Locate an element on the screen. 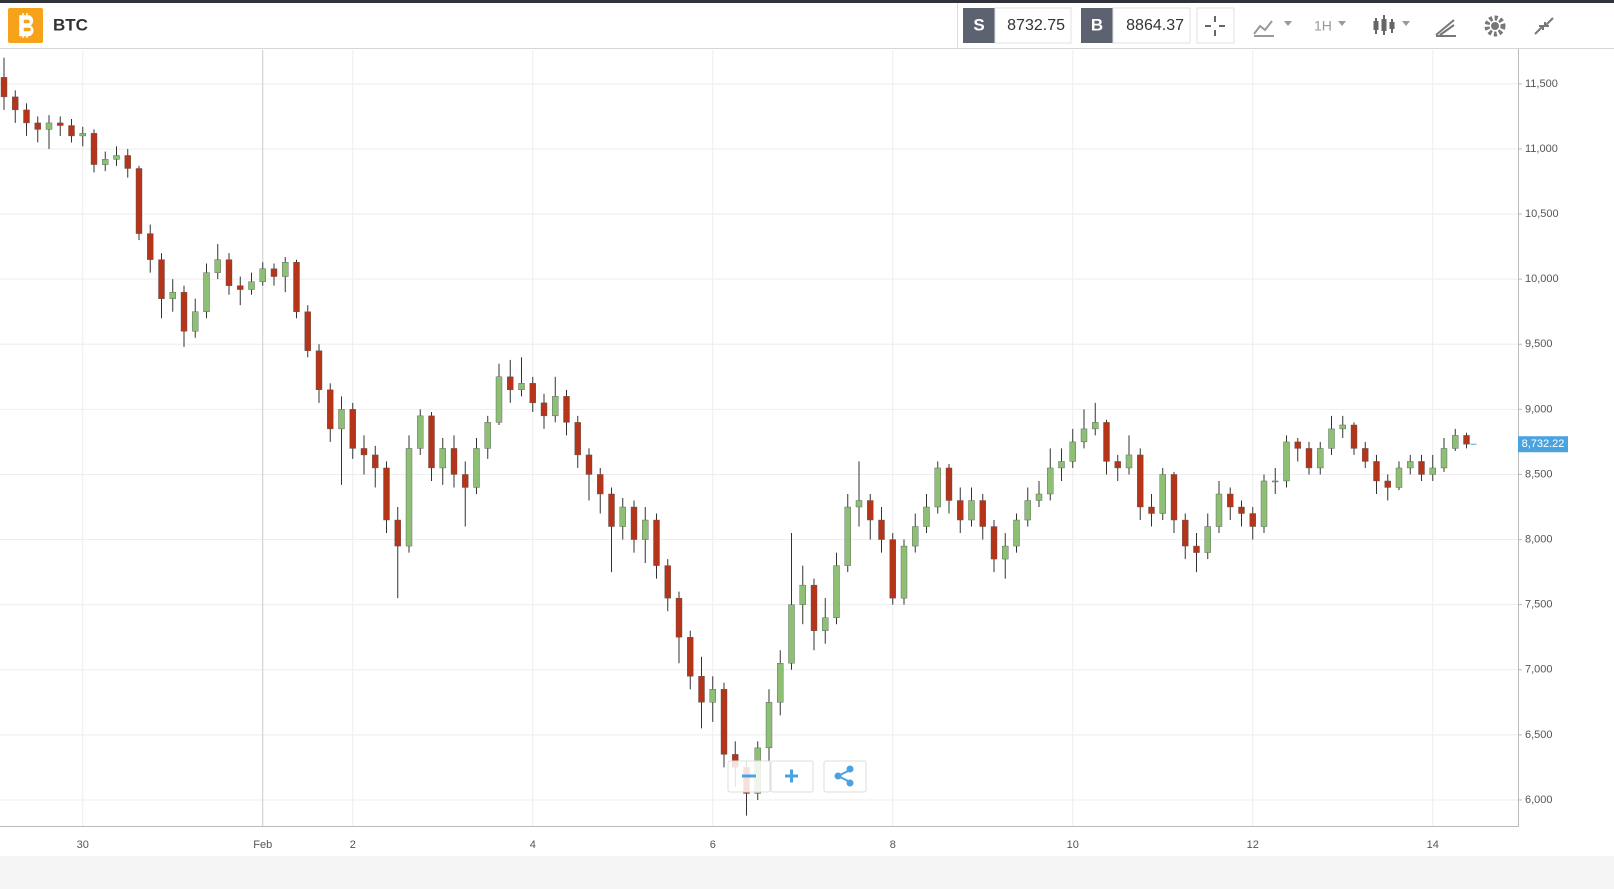 This screenshot has width=1614, height=889. sell-button is located at coordinates (979, 25).